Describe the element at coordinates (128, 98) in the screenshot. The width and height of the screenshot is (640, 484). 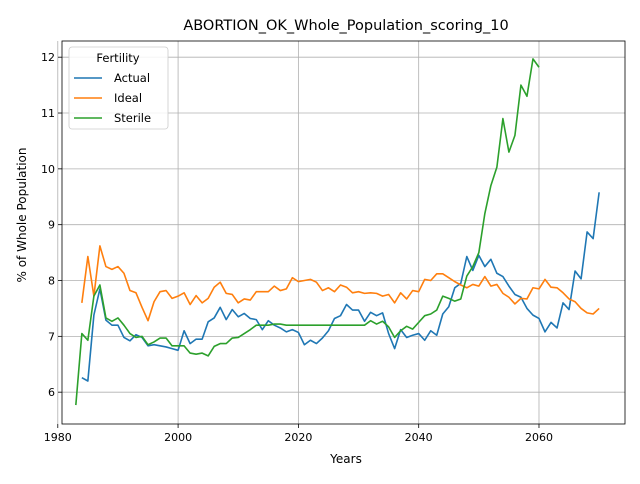
I see `legend-label-ideal: Ideal` at that location.